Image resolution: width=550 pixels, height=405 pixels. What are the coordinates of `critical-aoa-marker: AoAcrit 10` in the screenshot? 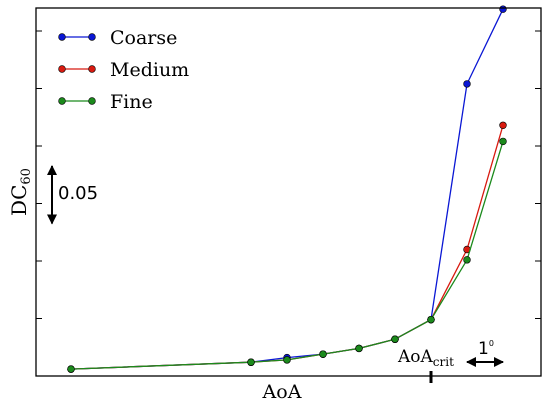 It's located at (450, 361).